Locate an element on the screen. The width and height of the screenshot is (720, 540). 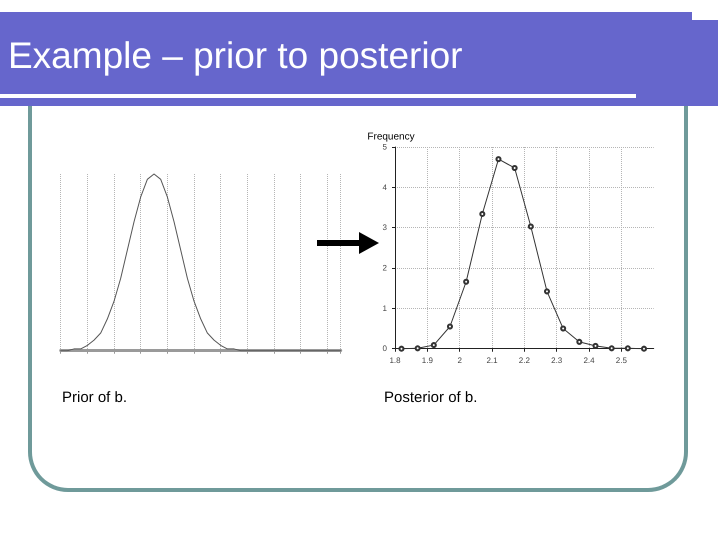
x-tick-label: 1.8 is located at coordinates (395, 361).